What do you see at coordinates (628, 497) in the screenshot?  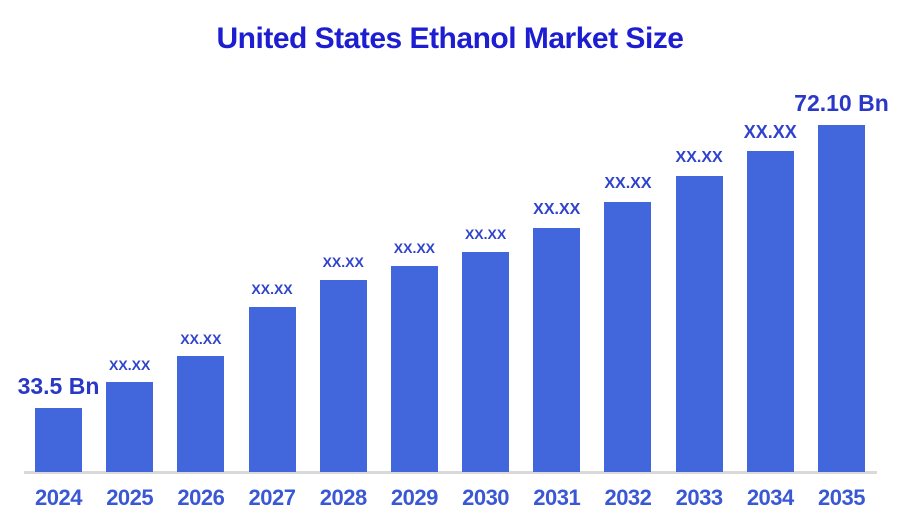 I see `x-axis-tick-label: 2032` at bounding box center [628, 497].